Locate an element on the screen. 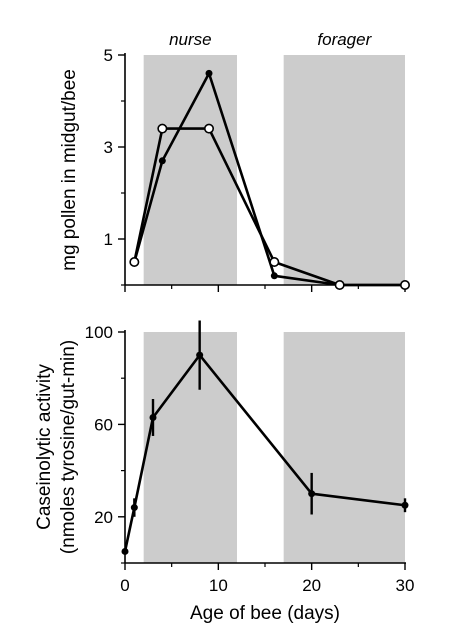 This screenshot has width=476, height=639. bottom-y-axis-subtitle: (nmoles tyrosine/gut-min) is located at coordinates (68, 447).